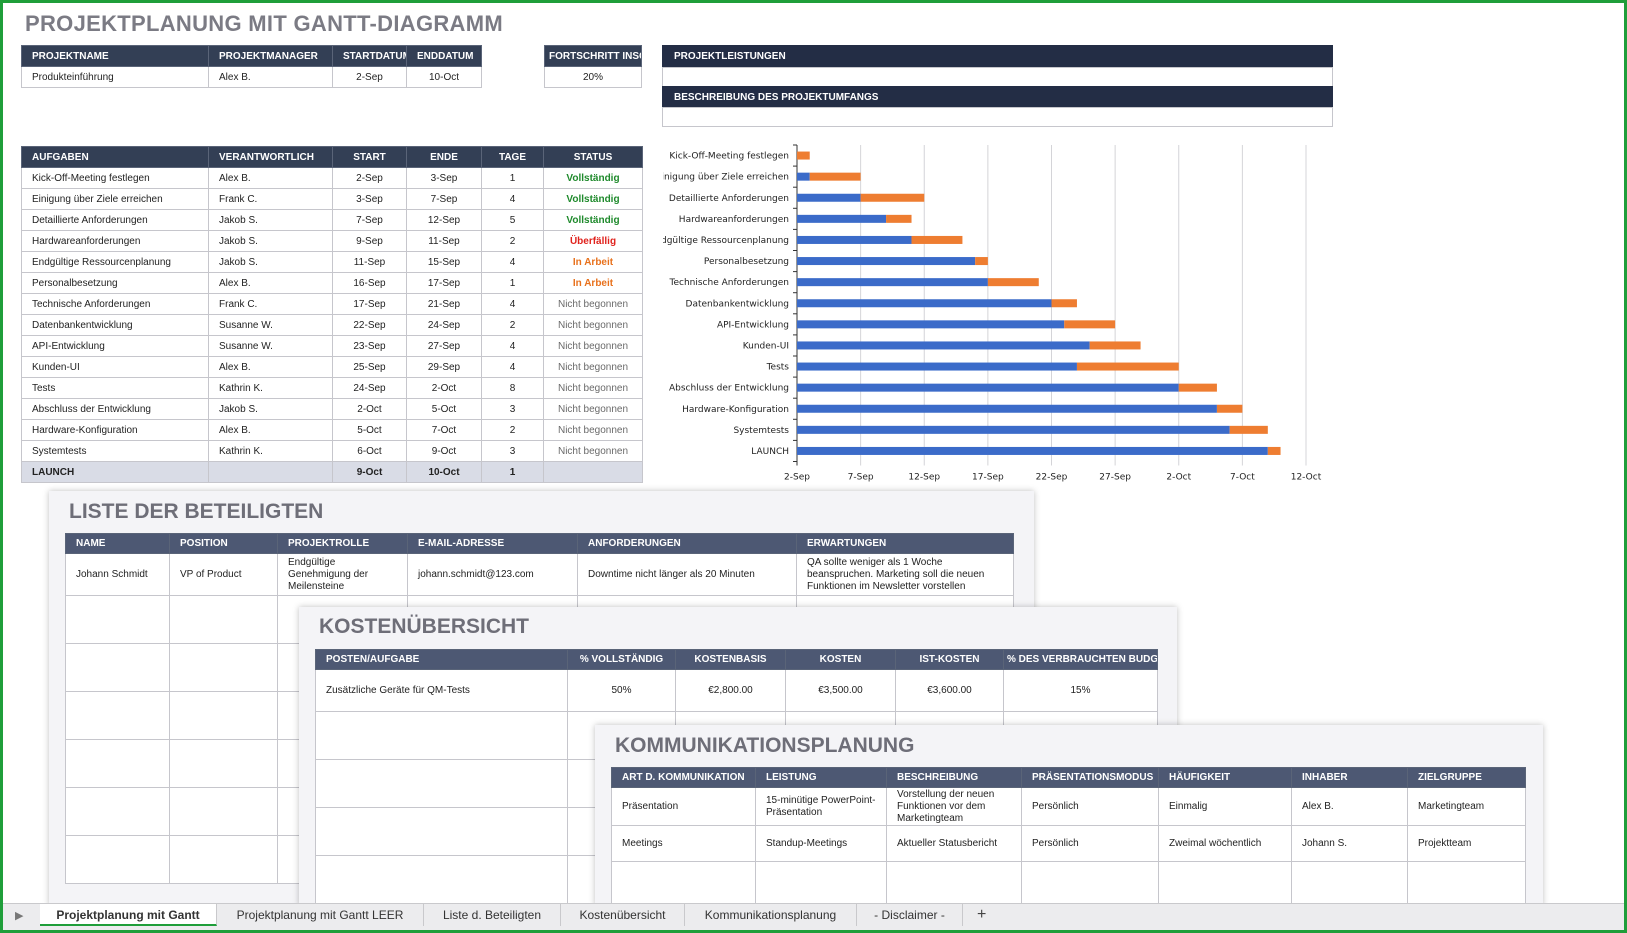 The image size is (1627, 933). I want to click on project-end-cell: 10-Oct, so click(444, 77).